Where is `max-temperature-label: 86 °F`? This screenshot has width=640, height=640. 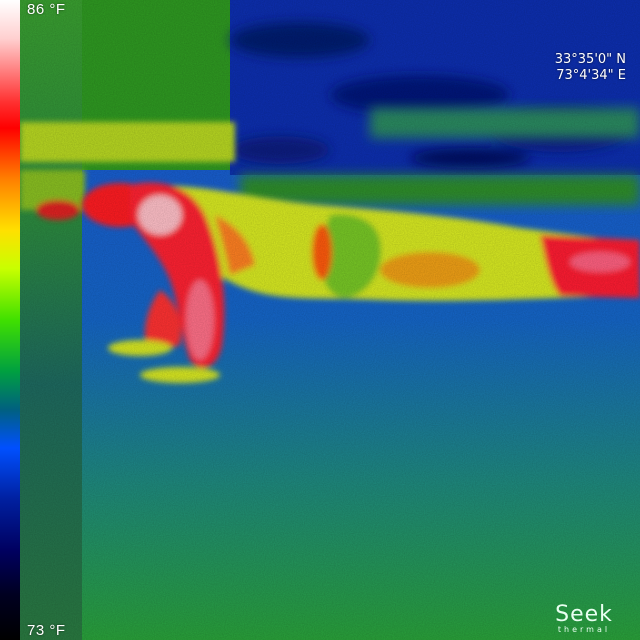
max-temperature-label: 86 °F is located at coordinates (46, 9).